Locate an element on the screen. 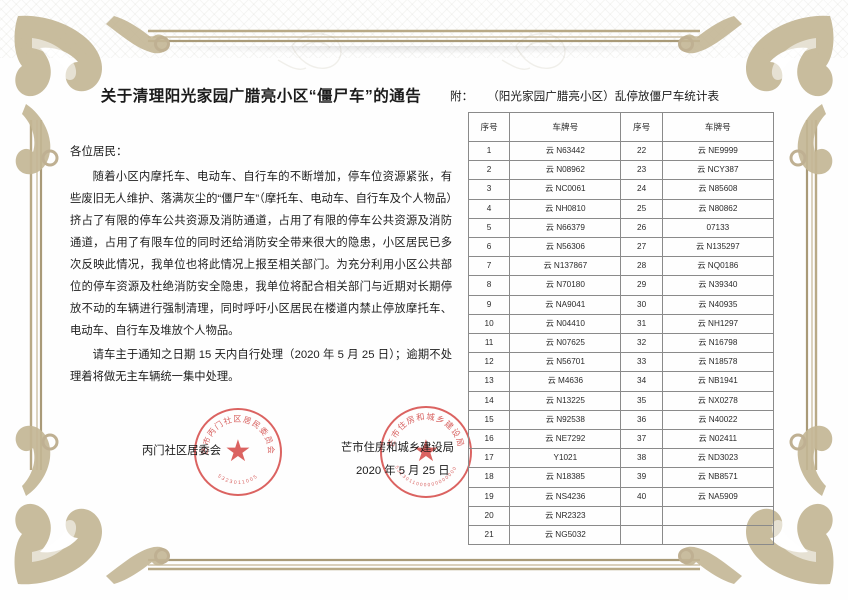  cell-index-left: 21 is located at coordinates (489, 535).